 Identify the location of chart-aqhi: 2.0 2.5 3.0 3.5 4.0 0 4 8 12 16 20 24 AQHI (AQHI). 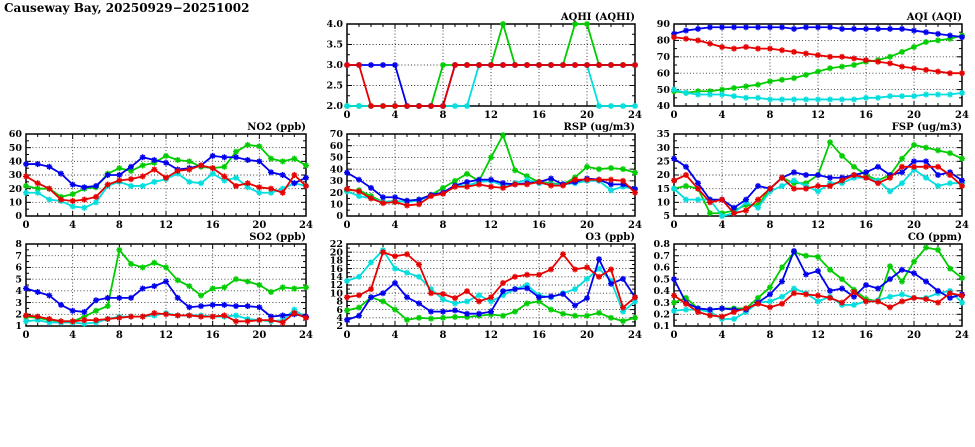
(484, 66).